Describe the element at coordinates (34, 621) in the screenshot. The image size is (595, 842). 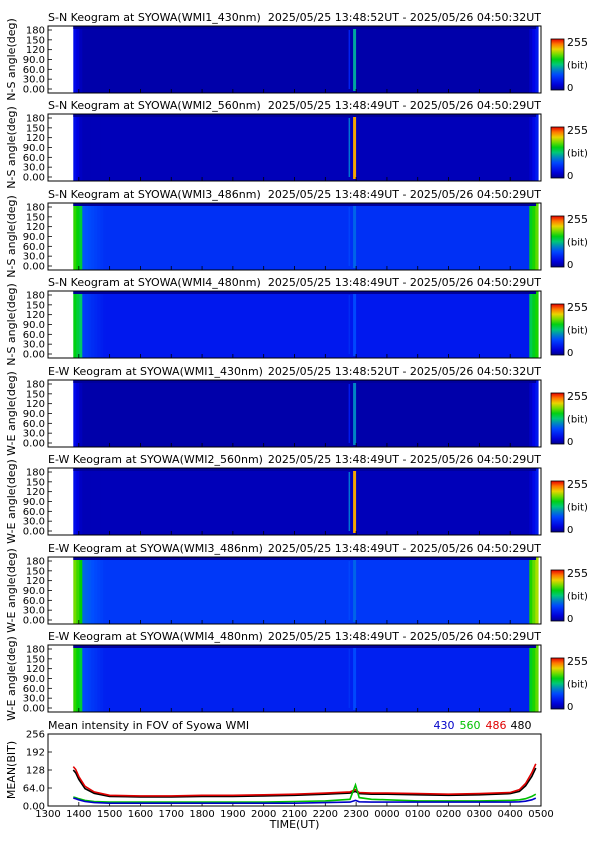
I see `y-tick-label: 0.00` at that location.